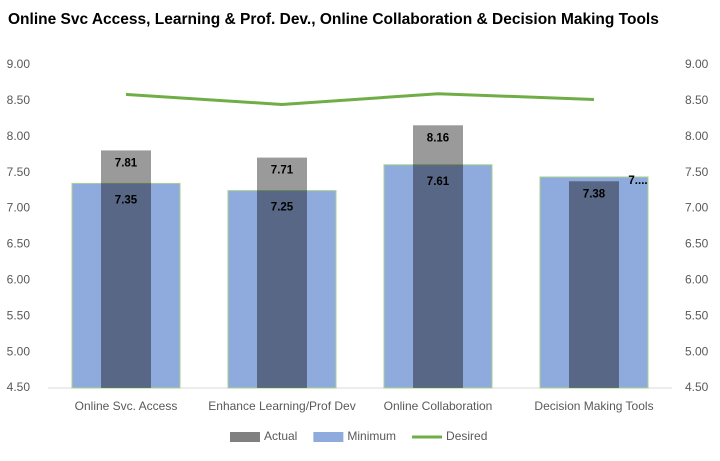 The height and width of the screenshot is (461, 720). Describe the element at coordinates (126, 406) in the screenshot. I see `x-tick-label: Online Svc. Access` at that location.